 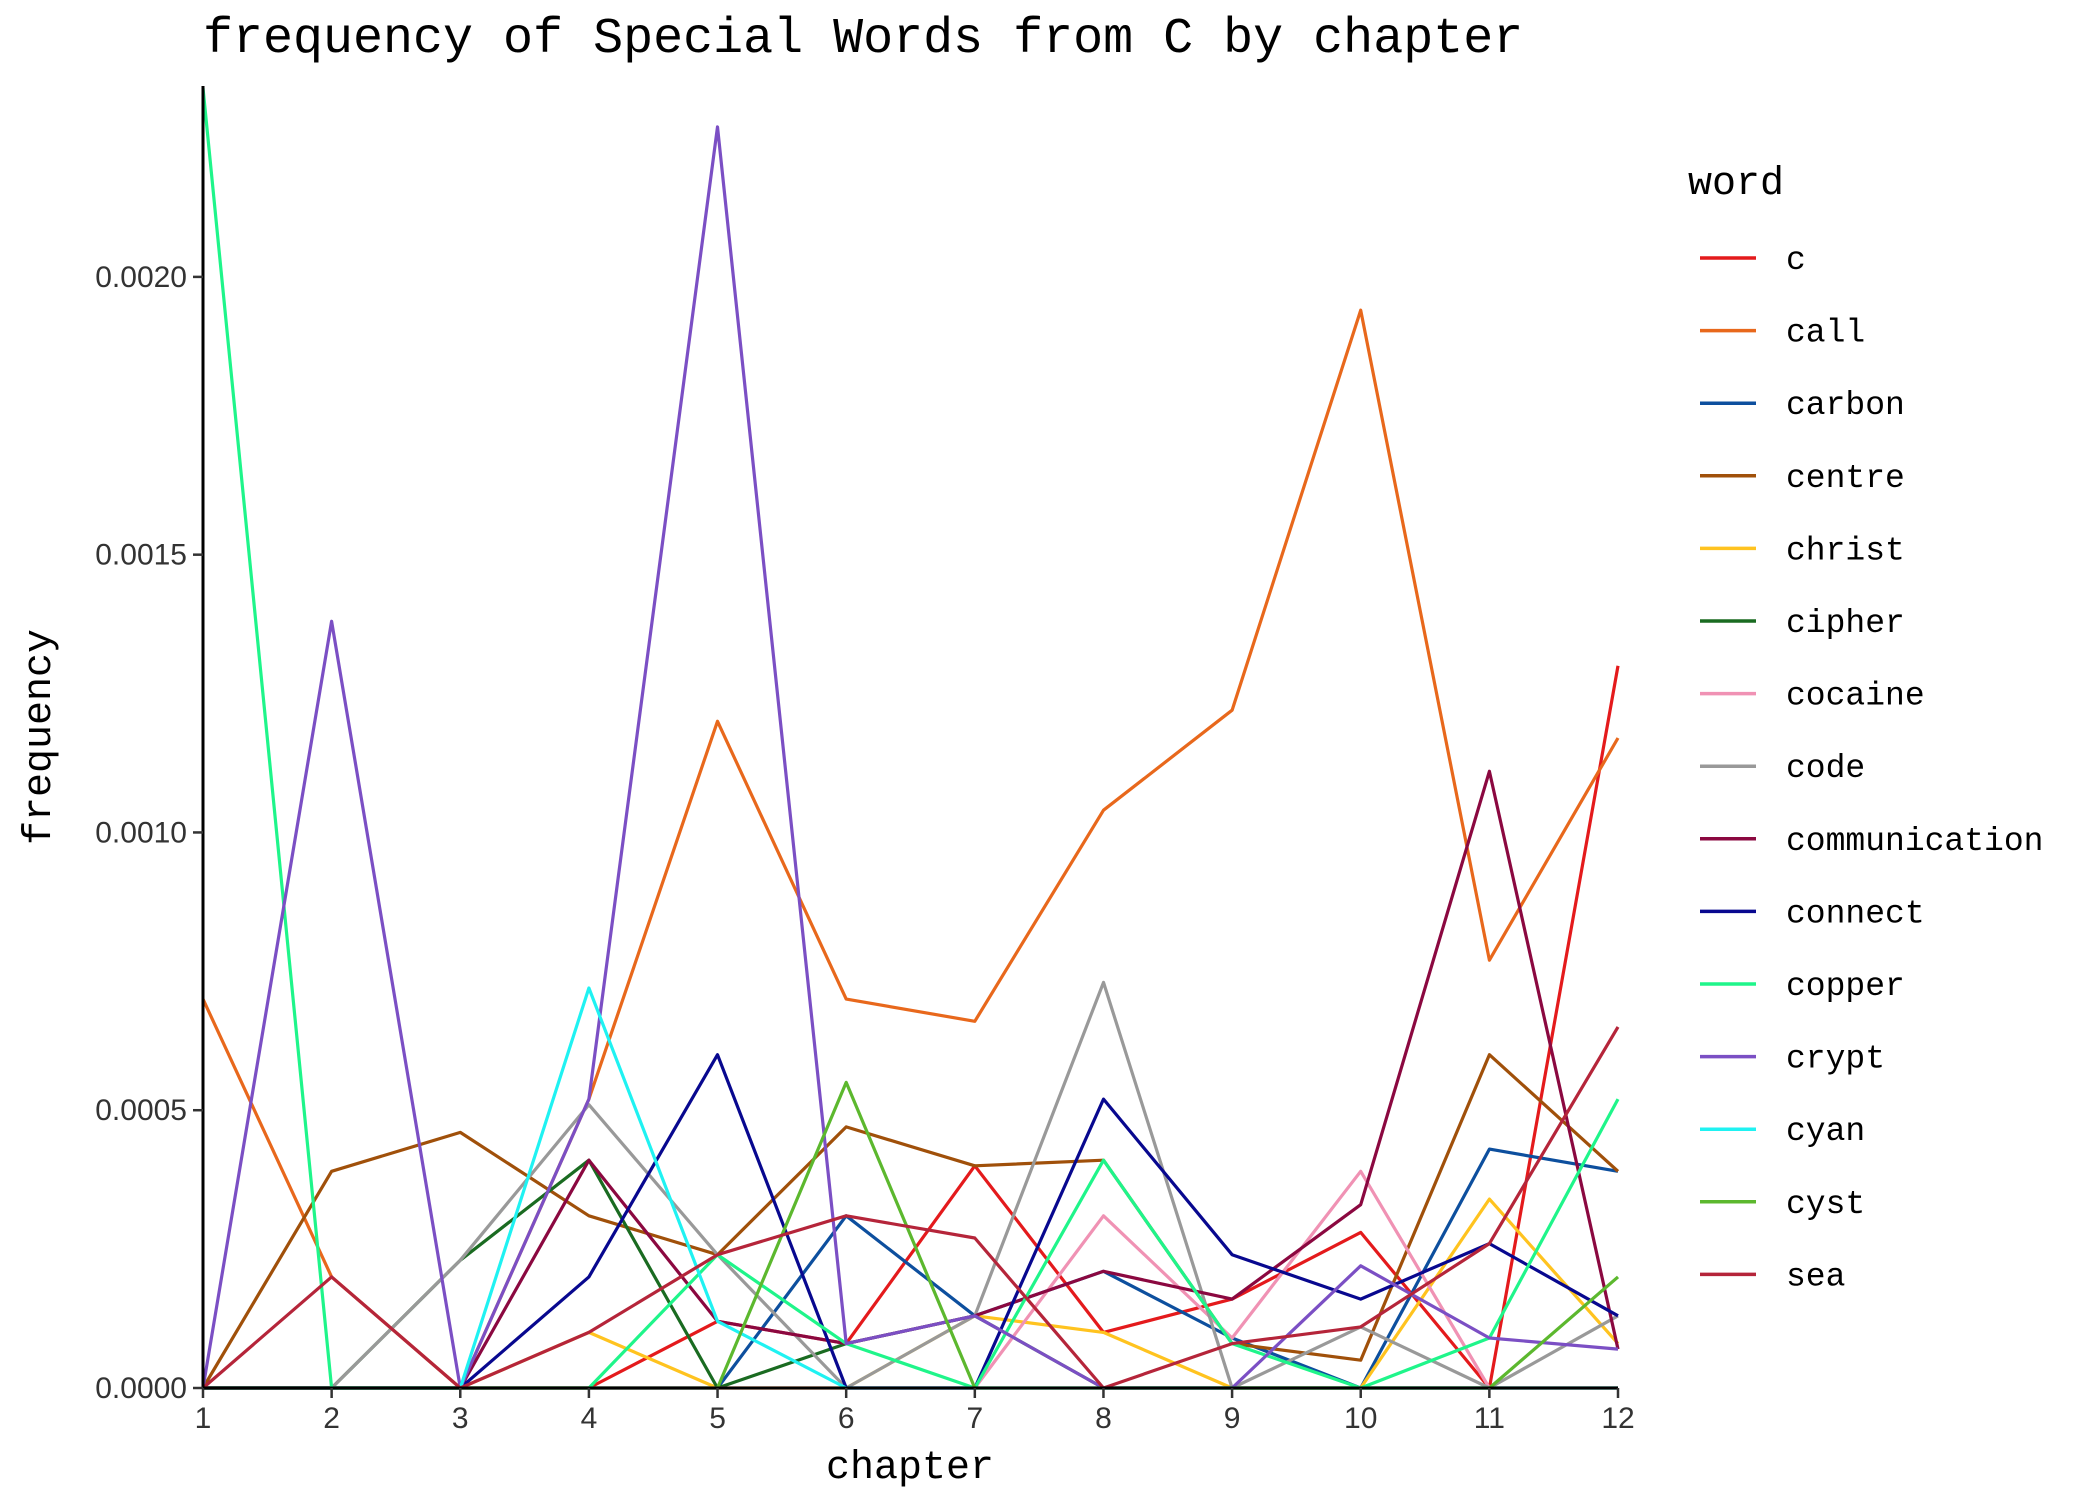 What do you see at coordinates (910, 1468) in the screenshot?
I see `x-axis-title: chapter` at bounding box center [910, 1468].